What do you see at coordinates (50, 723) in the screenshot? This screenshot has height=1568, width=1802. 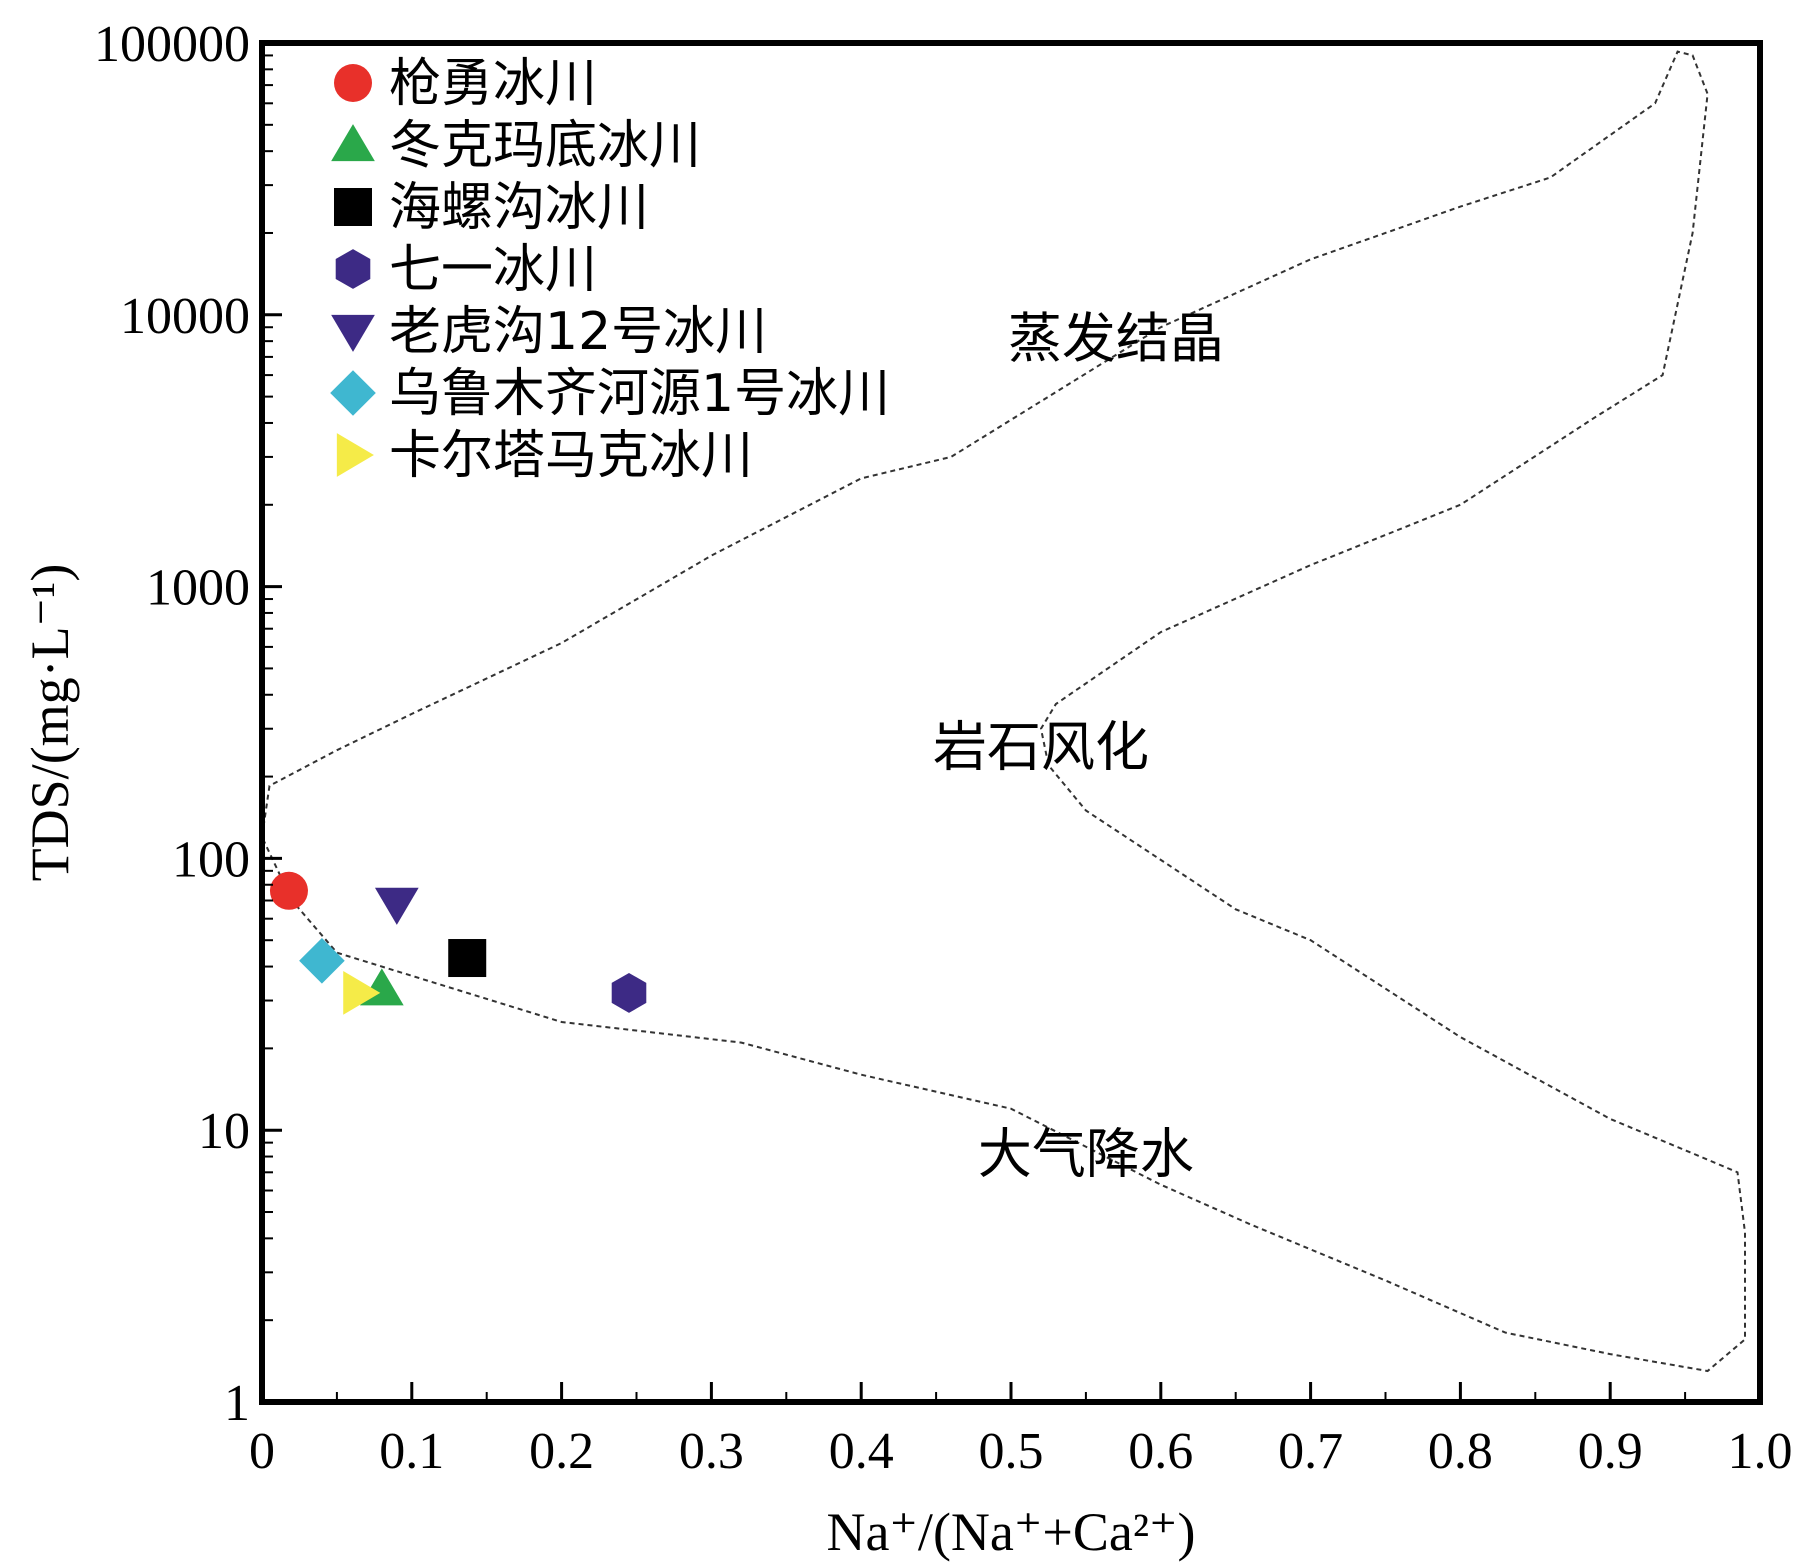 I see `y-axis-title: TDS/(mg·L⁻¹)` at bounding box center [50, 723].